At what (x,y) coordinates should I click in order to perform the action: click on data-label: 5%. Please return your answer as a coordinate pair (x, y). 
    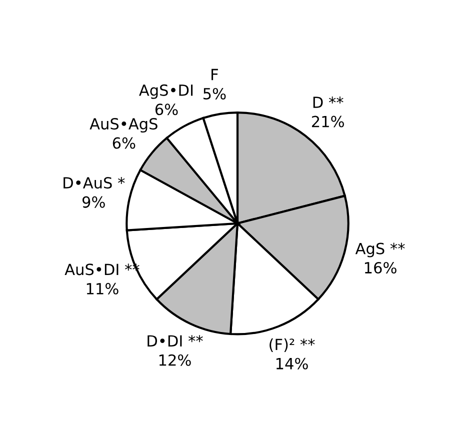
    Looking at the image, I should click on (215, 94).